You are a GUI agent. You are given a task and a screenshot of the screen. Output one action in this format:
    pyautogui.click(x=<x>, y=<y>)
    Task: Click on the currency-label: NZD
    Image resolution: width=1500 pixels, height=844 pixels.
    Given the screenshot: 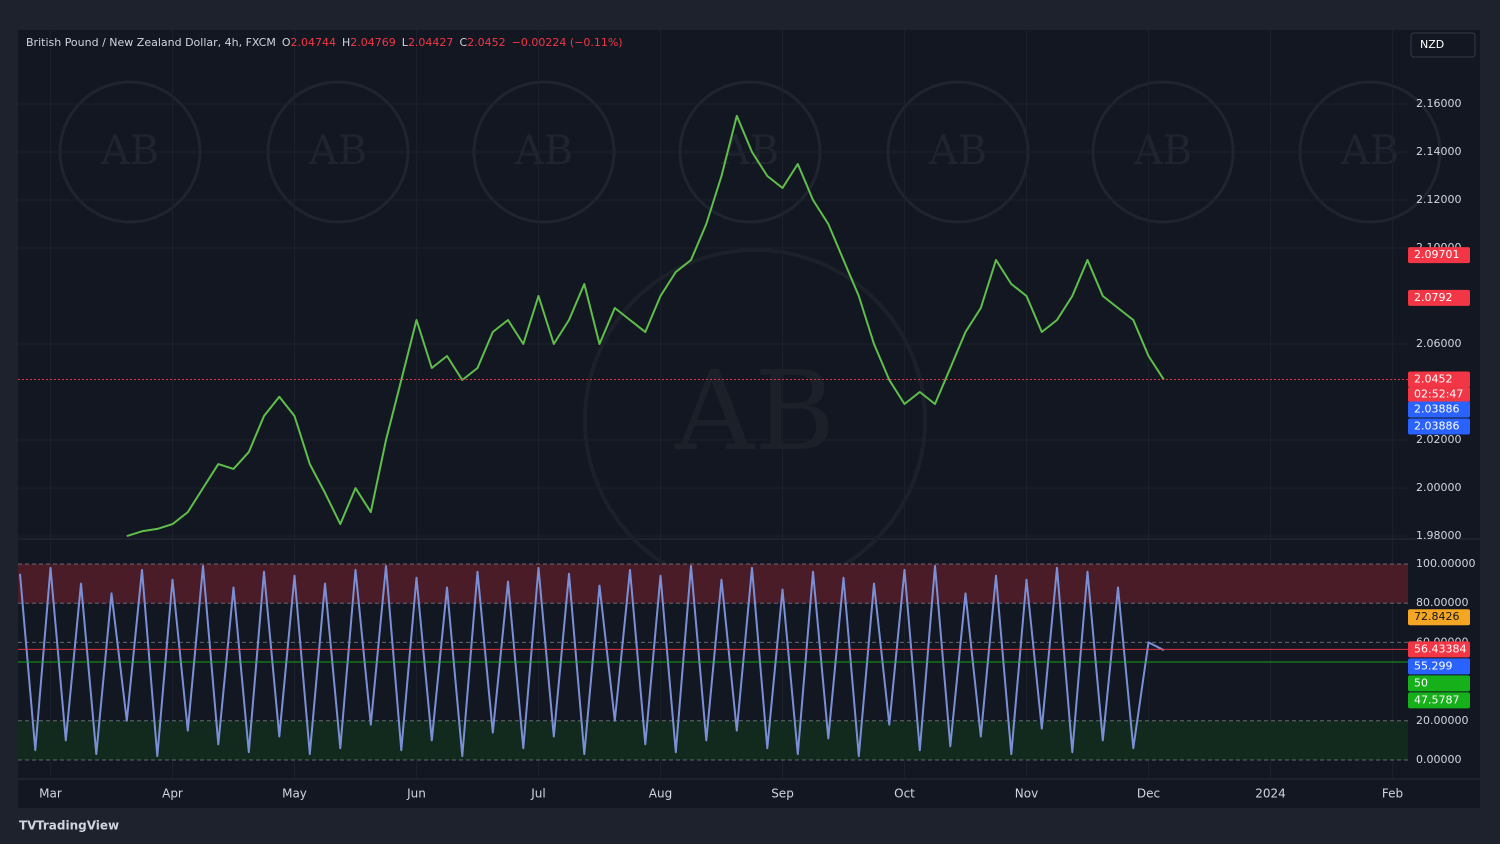 What is the action you would take?
    pyautogui.click(x=1432, y=44)
    